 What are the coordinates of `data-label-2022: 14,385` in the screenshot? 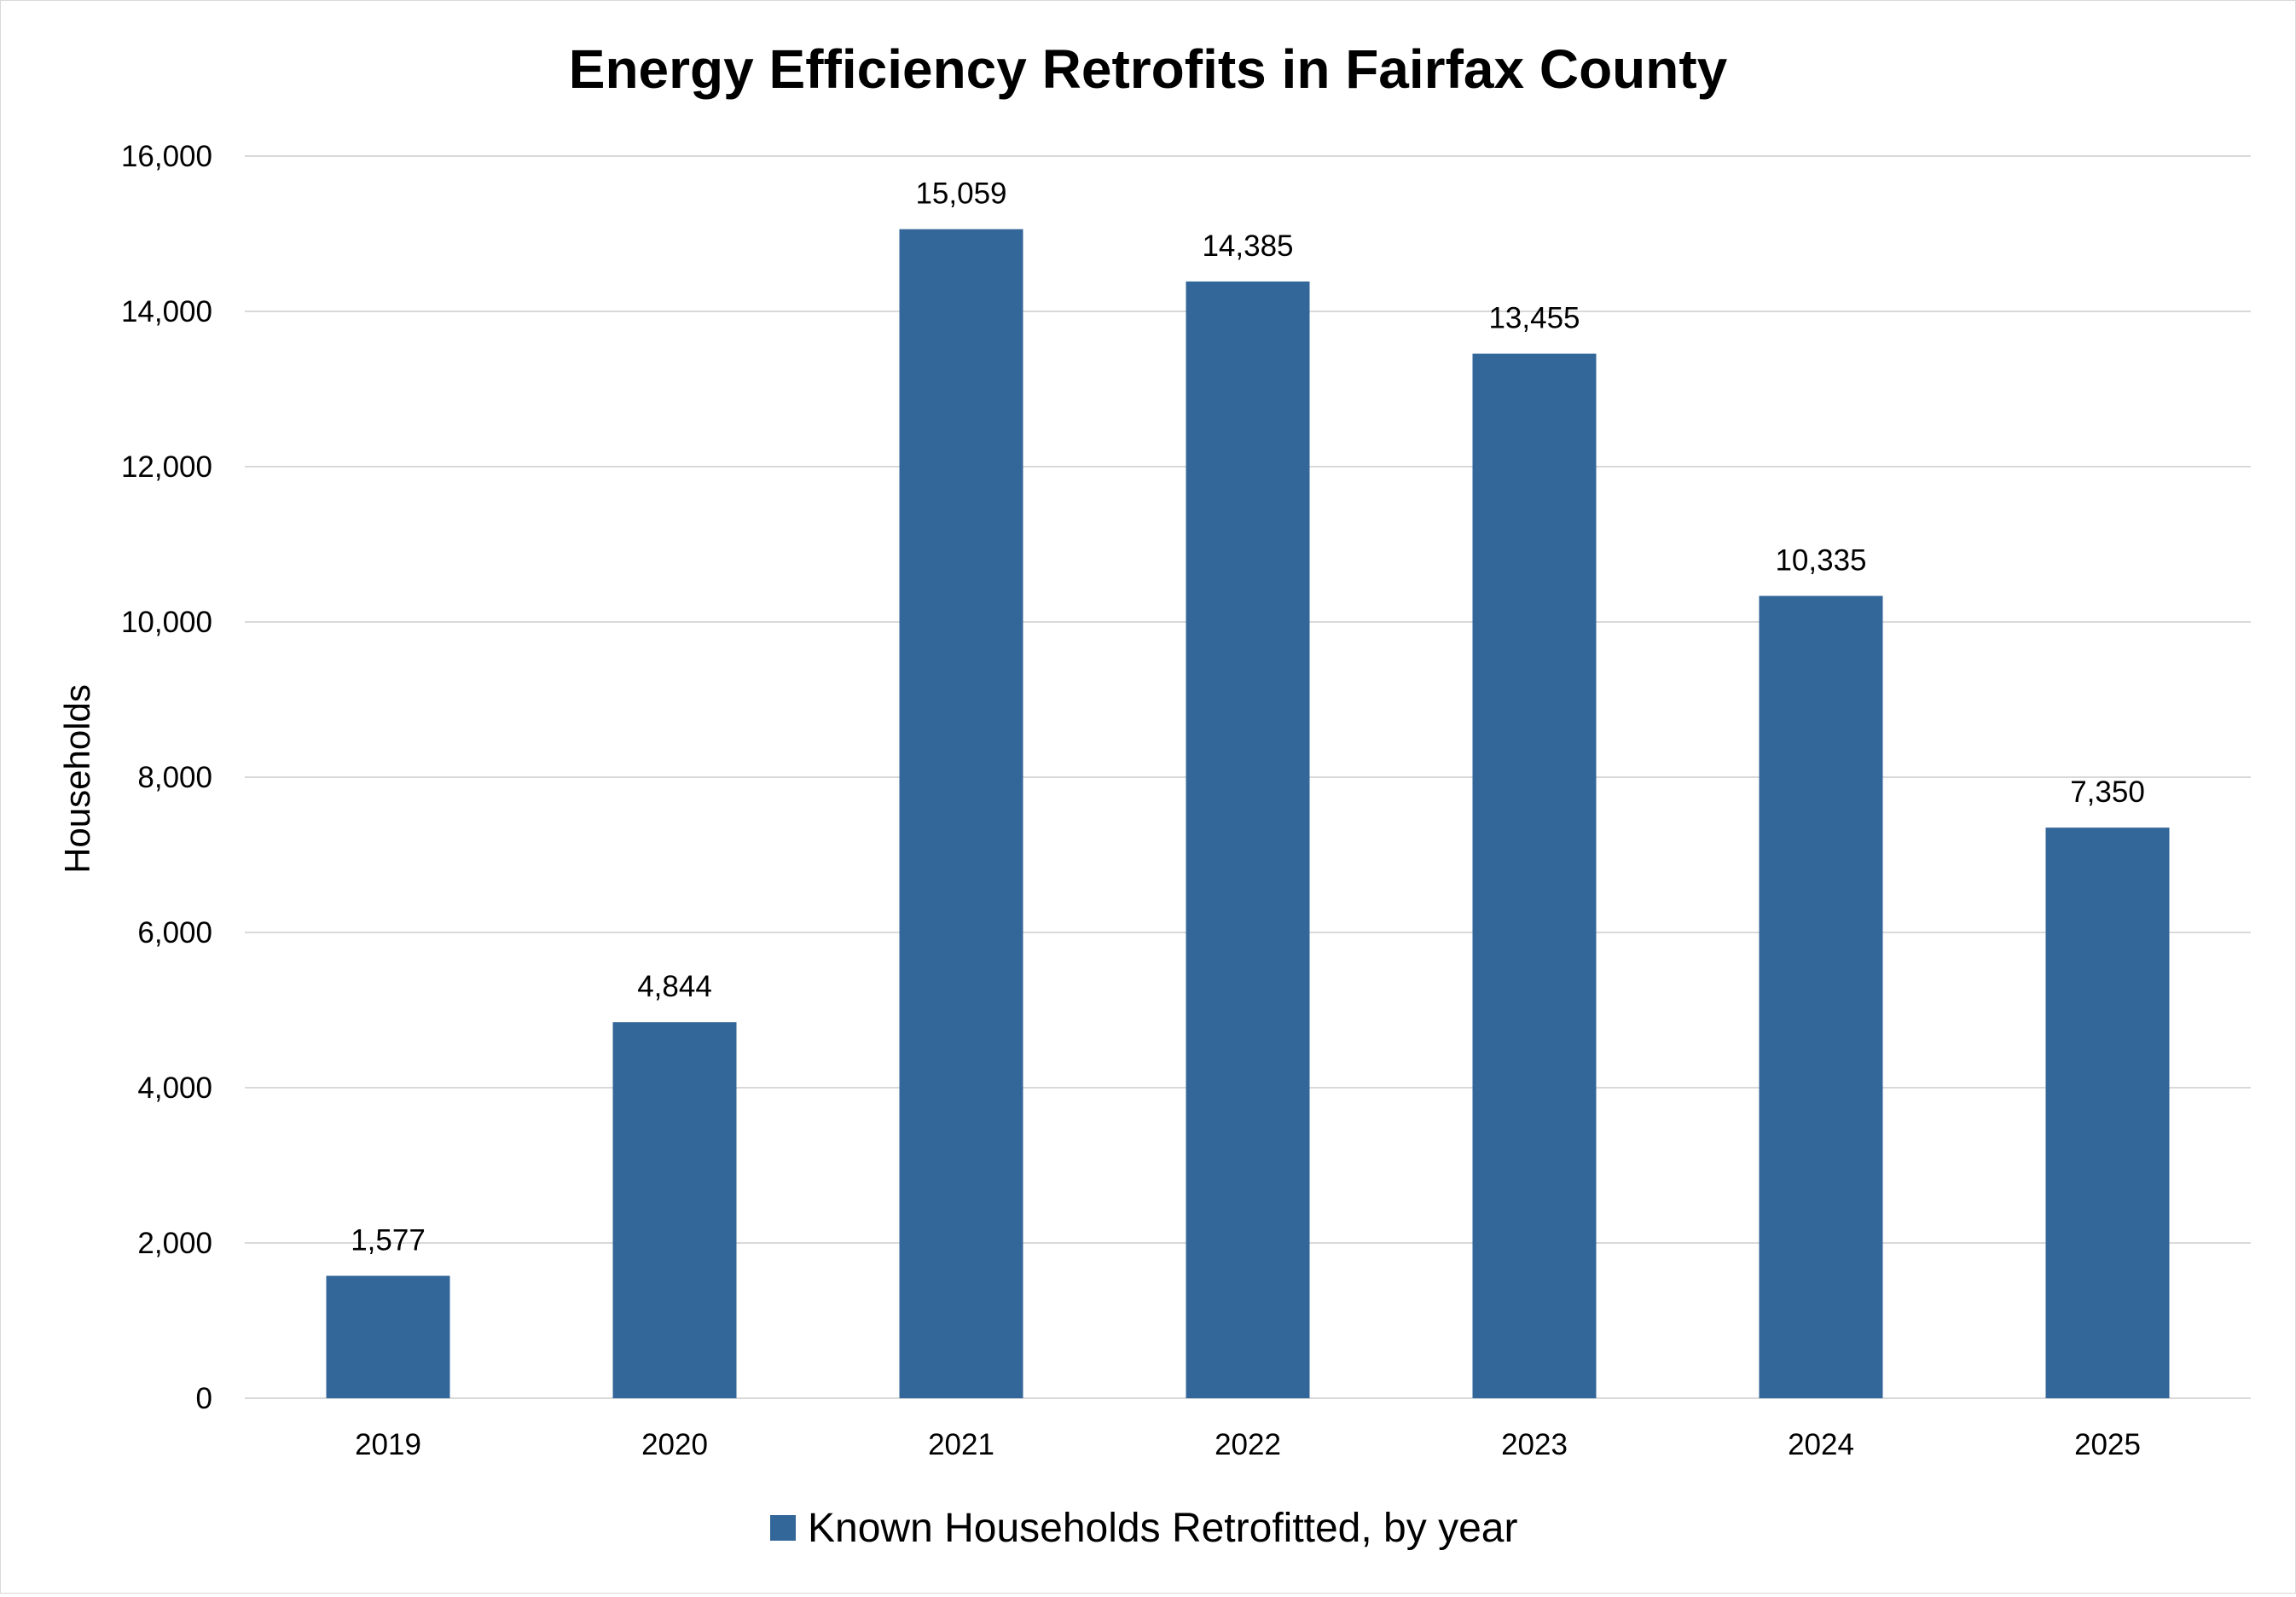 It's located at (1247, 246).